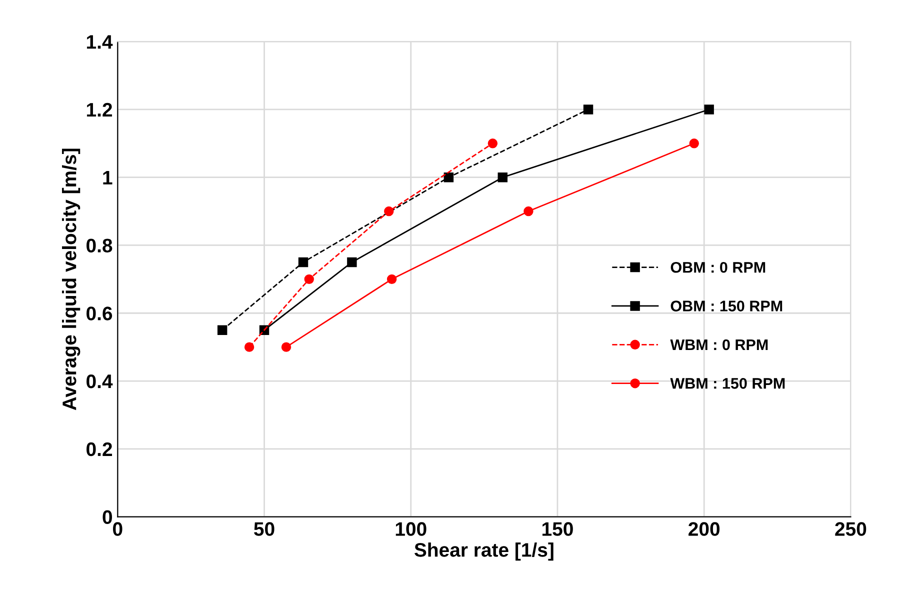  I want to click on y-tick-label: 0.8, so click(99, 245).